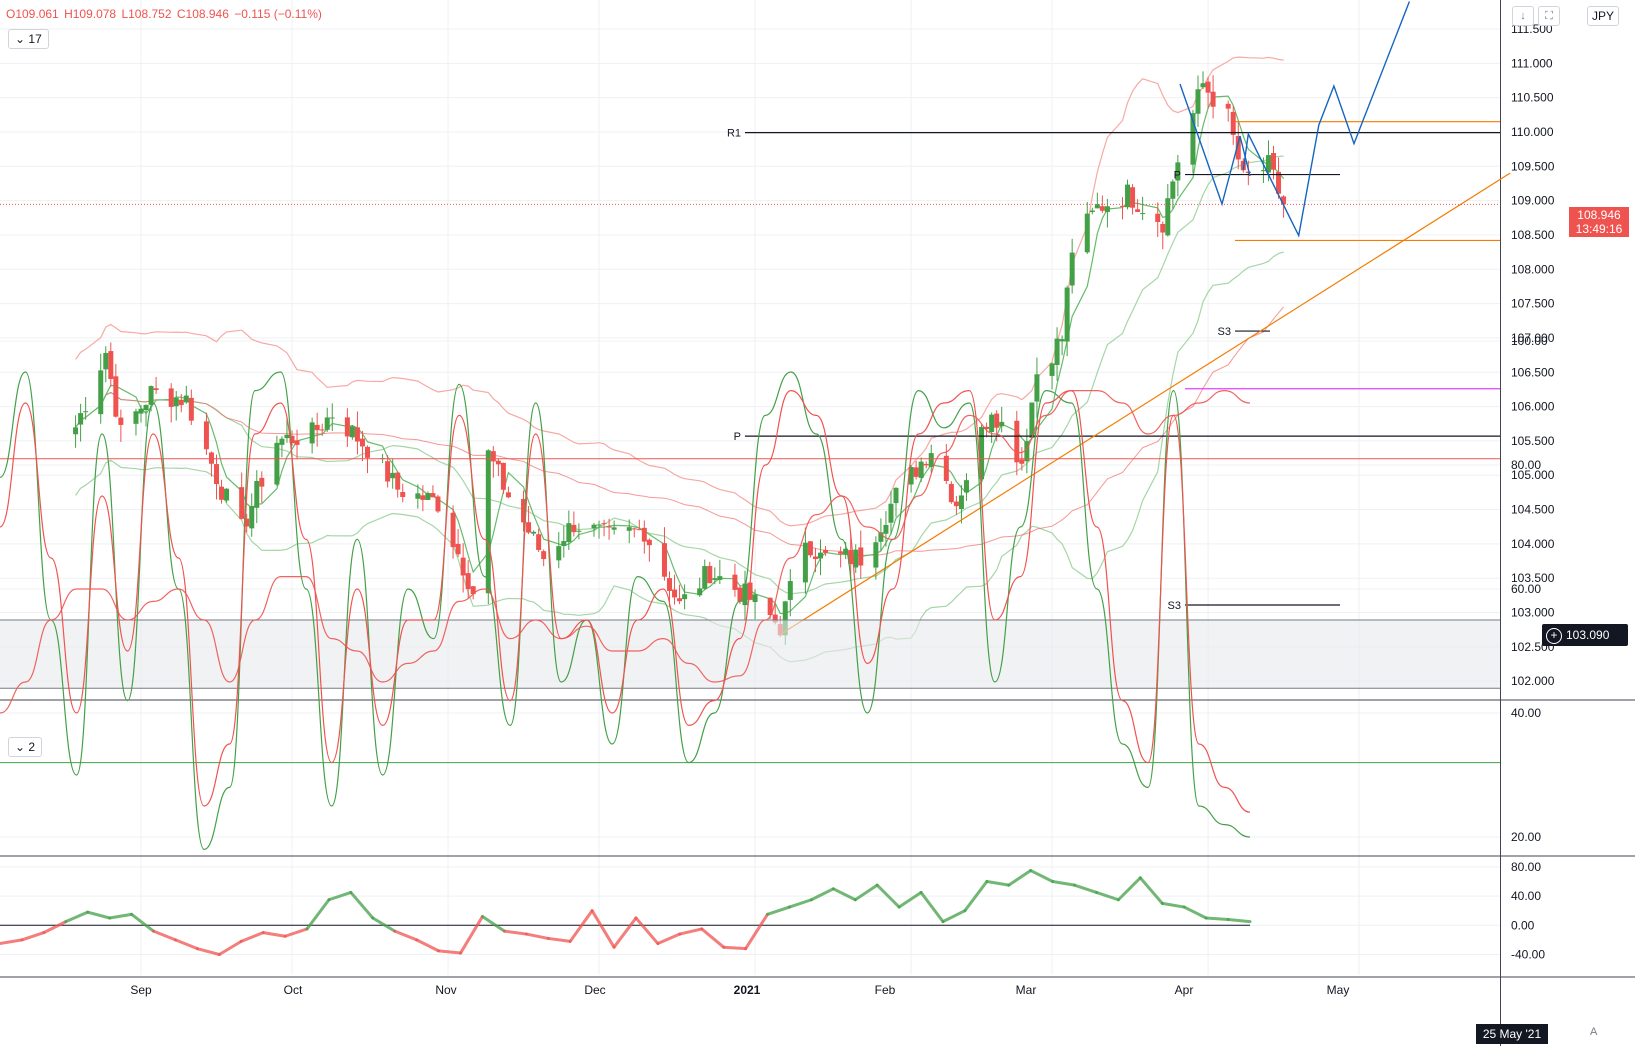 This screenshot has width=1635, height=1046. What do you see at coordinates (1523, 16) in the screenshot?
I see `arrow-down-icon: ↓` at bounding box center [1523, 16].